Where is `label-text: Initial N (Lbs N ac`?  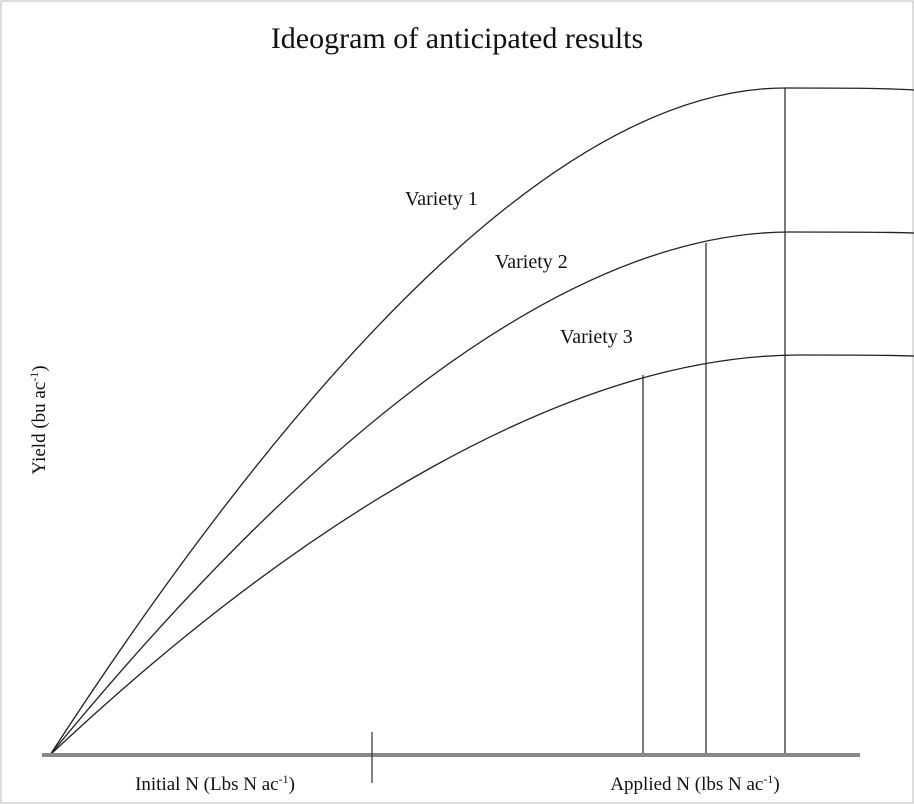
label-text: Initial N (Lbs N ac is located at coordinates (207, 784).